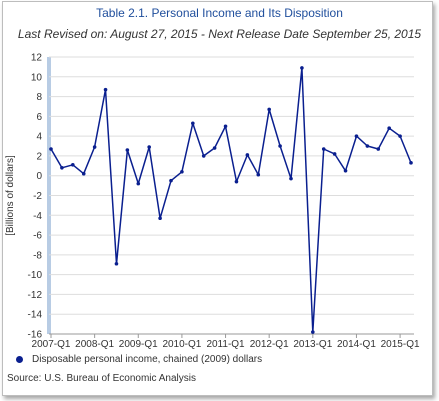 The image size is (439, 401). What do you see at coordinates (51, 344) in the screenshot?
I see `x-tick-label: 2007-Q1` at bounding box center [51, 344].